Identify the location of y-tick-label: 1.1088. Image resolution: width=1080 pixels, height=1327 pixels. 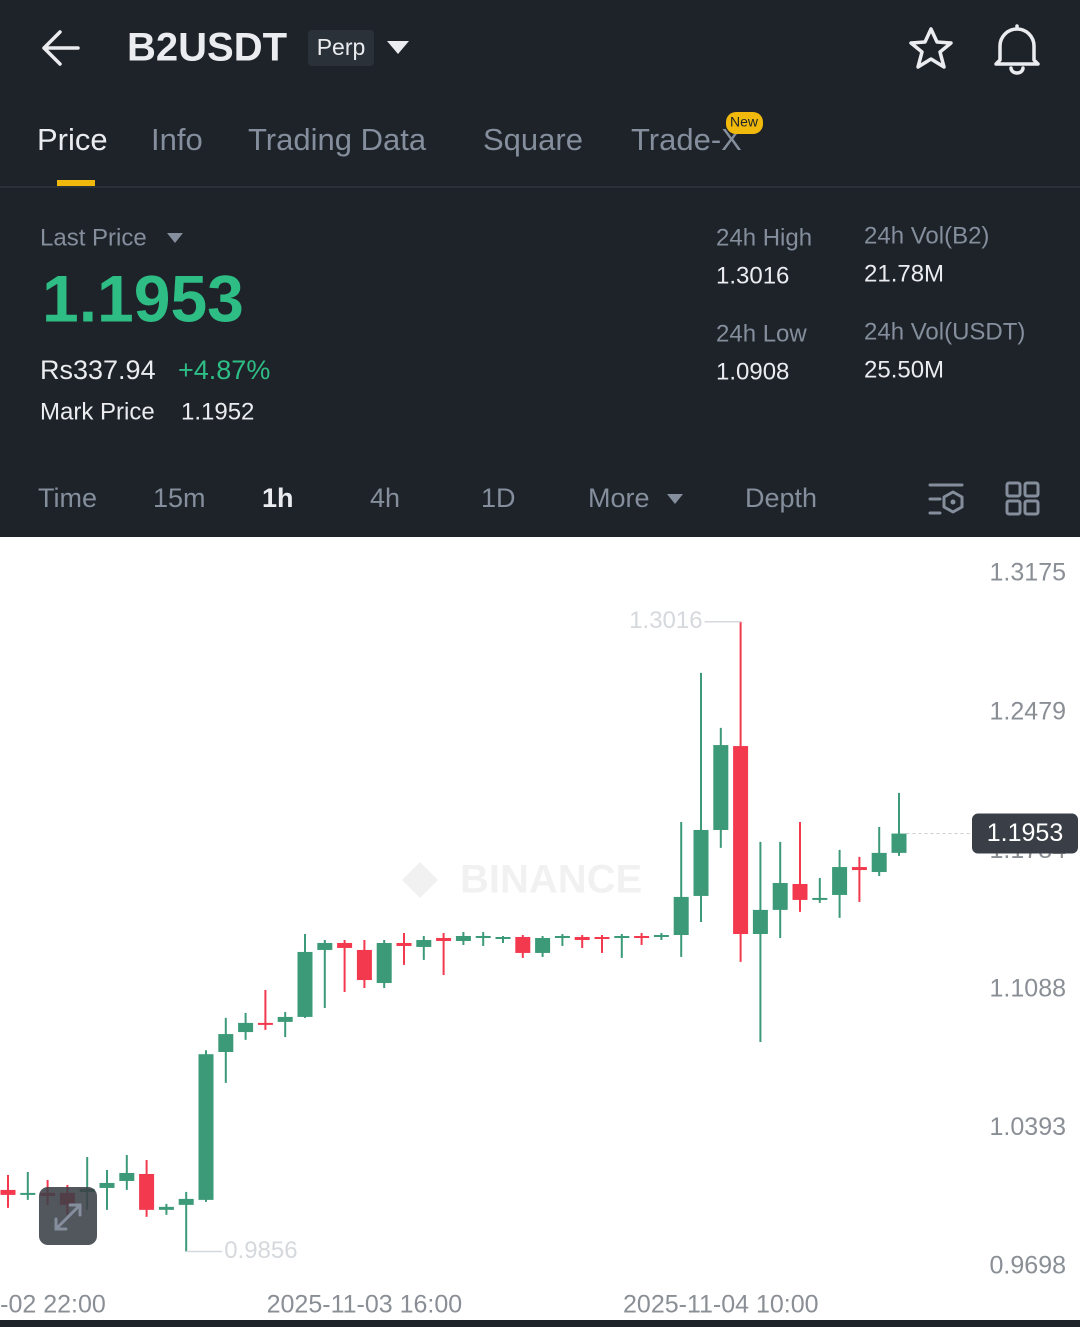
(1028, 989).